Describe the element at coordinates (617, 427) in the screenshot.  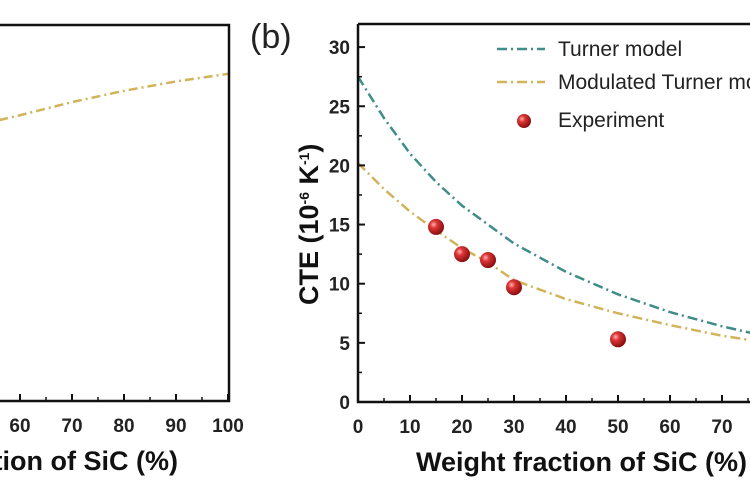
I see `panel-b-x-tick-label: 50` at that location.